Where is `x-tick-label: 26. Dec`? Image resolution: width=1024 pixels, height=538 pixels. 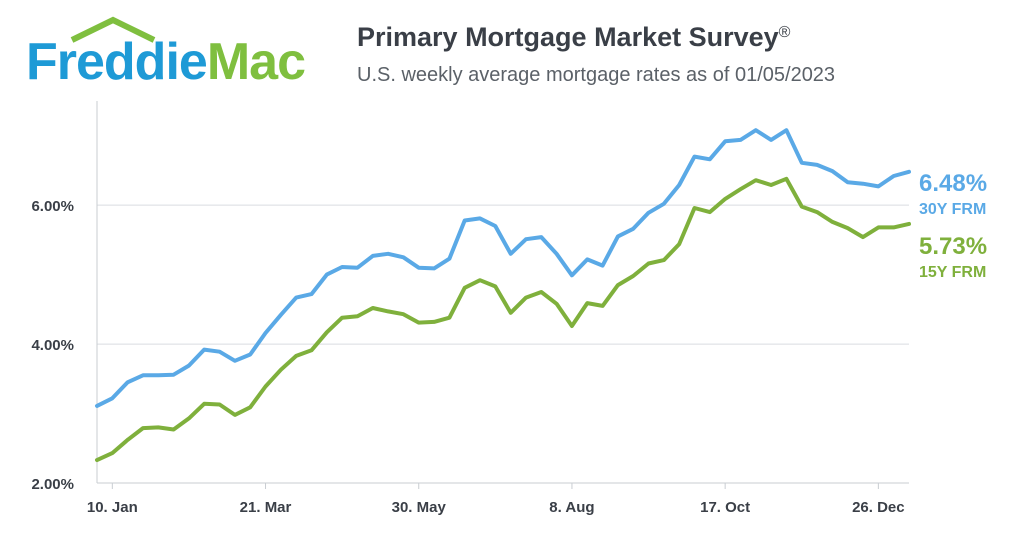 x-tick-label: 26. Dec is located at coordinates (878, 507).